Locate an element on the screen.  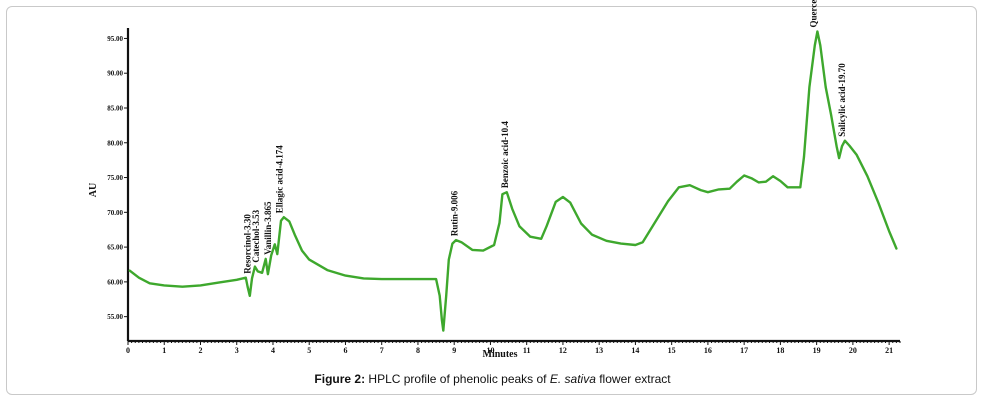
x-tick-label: 8 is located at coordinates (418, 350).